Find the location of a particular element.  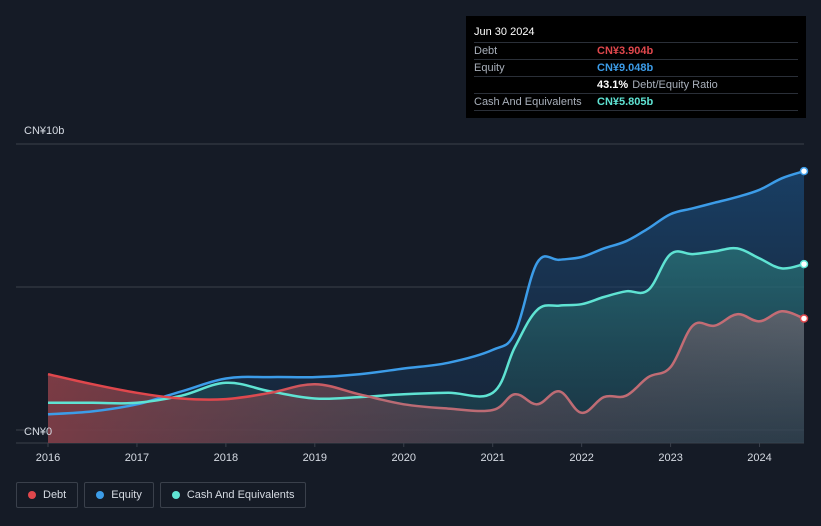

tooltip-row-ratio: 43.1% Debt/Equity Ratio is located at coordinates (636, 84).